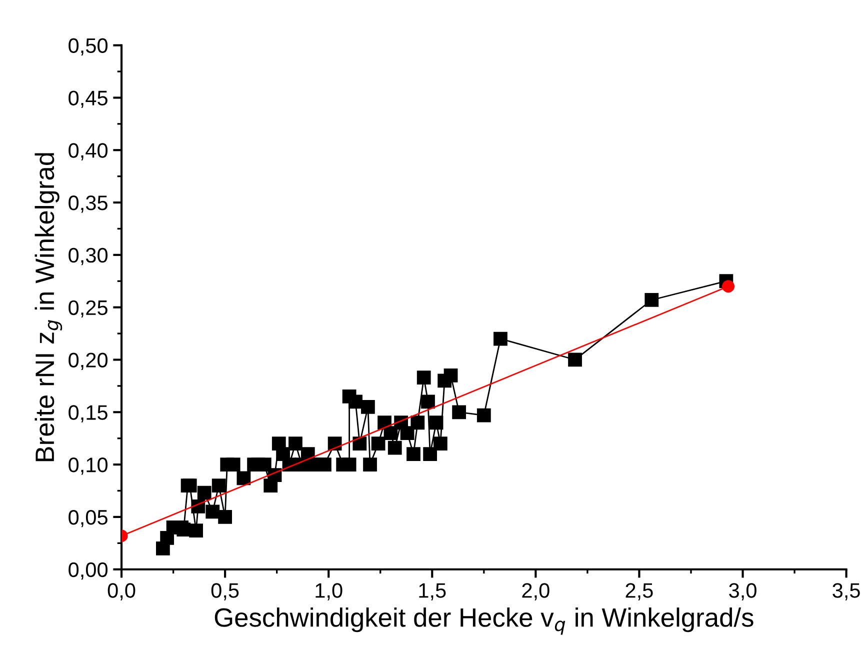 This screenshot has height=647, width=868. I want to click on x-tick-label: 3,5, so click(846, 591).